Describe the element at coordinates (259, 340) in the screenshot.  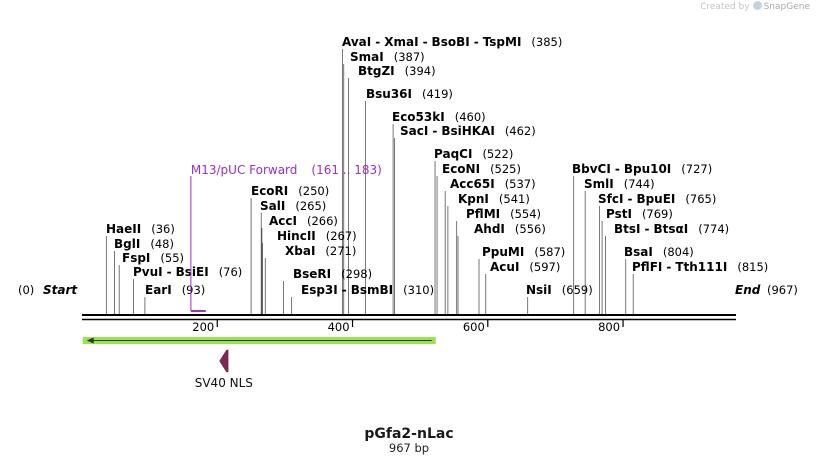
I see `feature-orf-arrow` at that location.